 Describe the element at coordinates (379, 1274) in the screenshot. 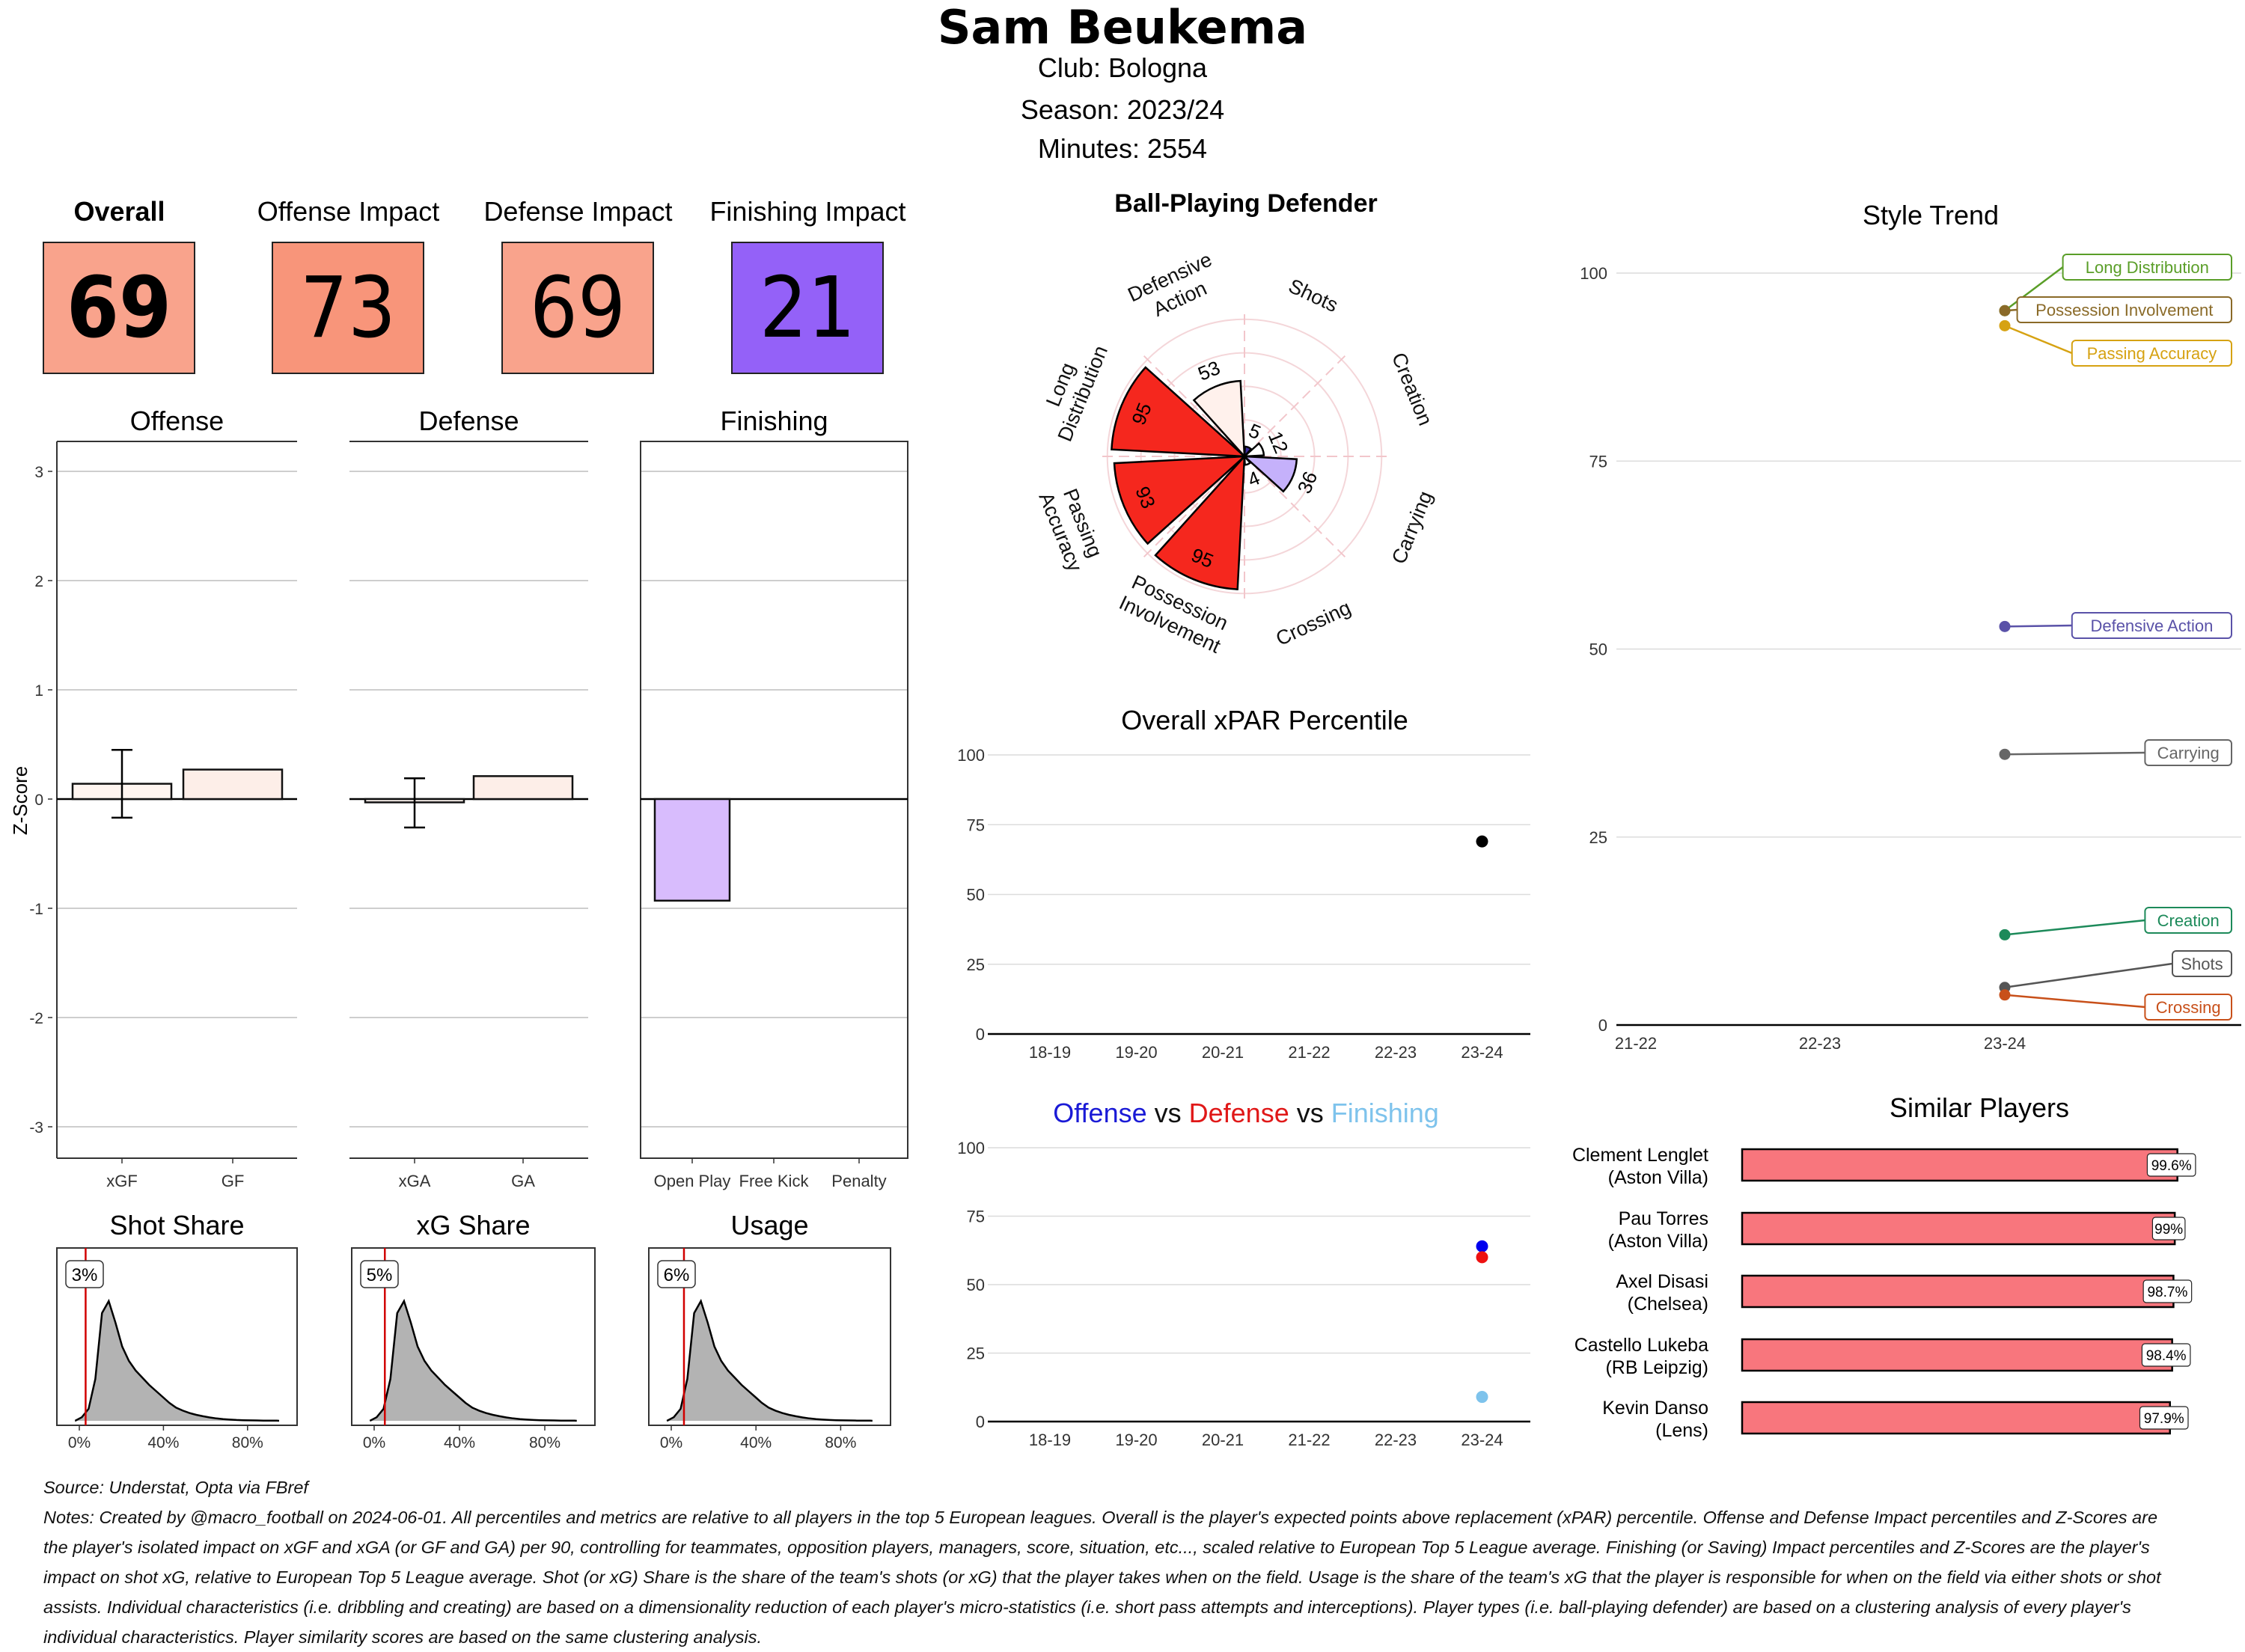

I see `value-label-box` at that location.